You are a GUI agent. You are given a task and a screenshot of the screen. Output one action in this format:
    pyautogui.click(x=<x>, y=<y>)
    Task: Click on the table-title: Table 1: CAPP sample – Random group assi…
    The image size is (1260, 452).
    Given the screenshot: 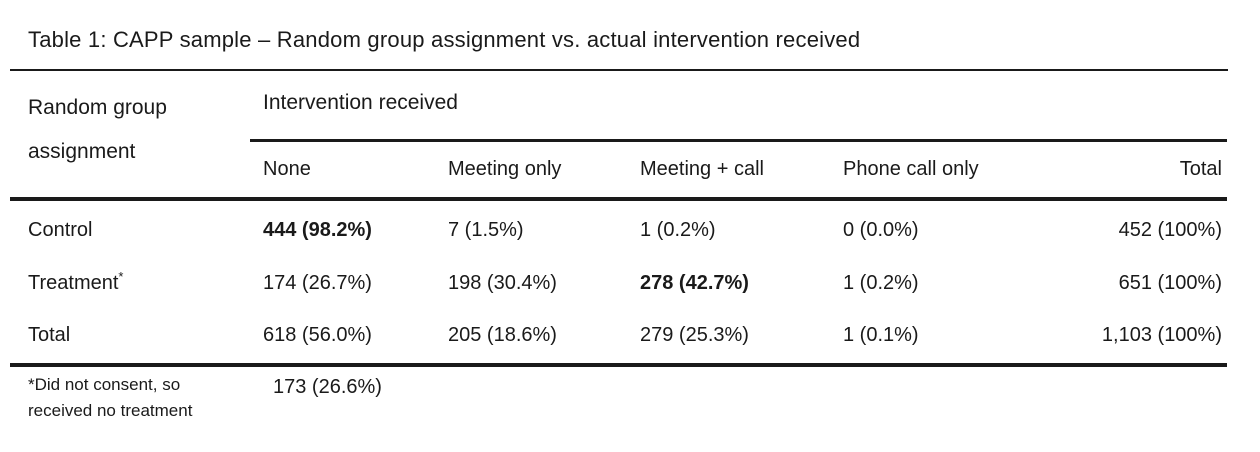 What is the action you would take?
    pyautogui.click(x=444, y=39)
    